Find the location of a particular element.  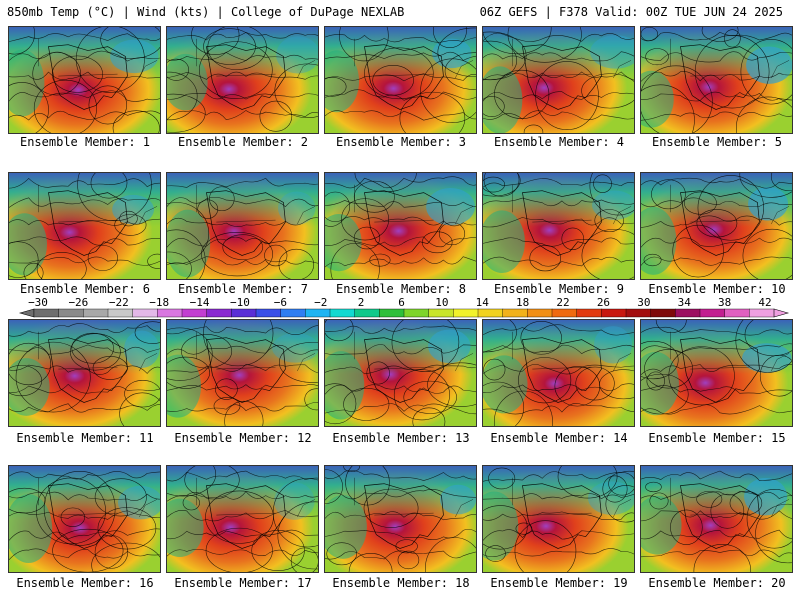

member-caption-19: Ensemble Member: 19 is located at coordinates (559, 583).